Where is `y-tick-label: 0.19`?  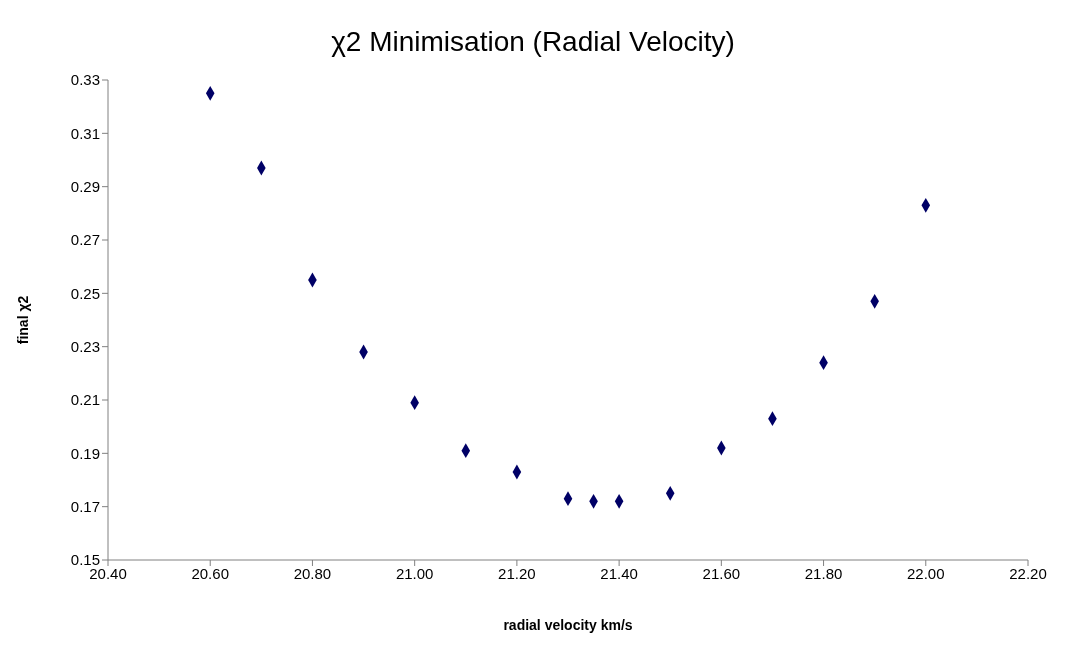 y-tick-label: 0.19 is located at coordinates (85, 453).